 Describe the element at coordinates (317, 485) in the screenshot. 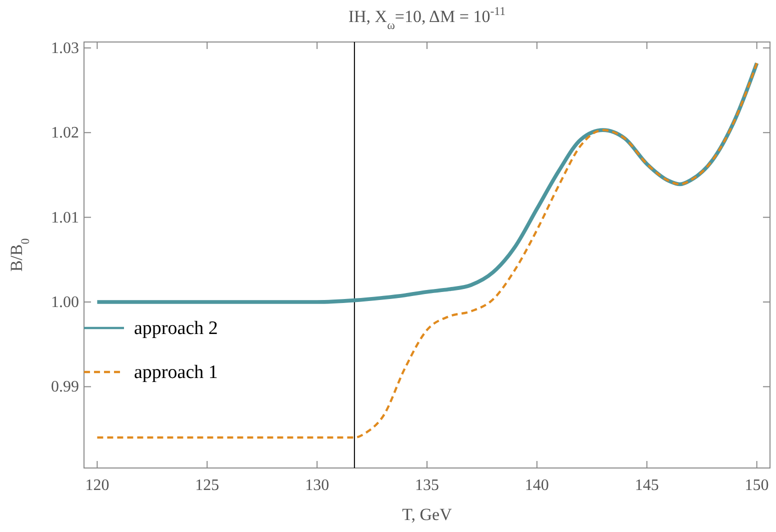

I see `x-tick-label: 130` at that location.